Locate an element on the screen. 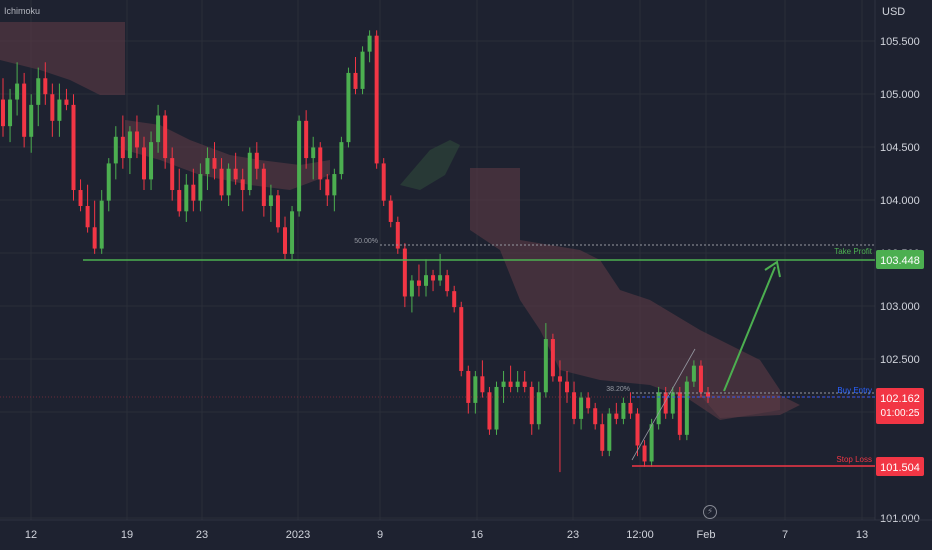 The image size is (932, 550). indicator-label: Ichimoku is located at coordinates (22, 11).